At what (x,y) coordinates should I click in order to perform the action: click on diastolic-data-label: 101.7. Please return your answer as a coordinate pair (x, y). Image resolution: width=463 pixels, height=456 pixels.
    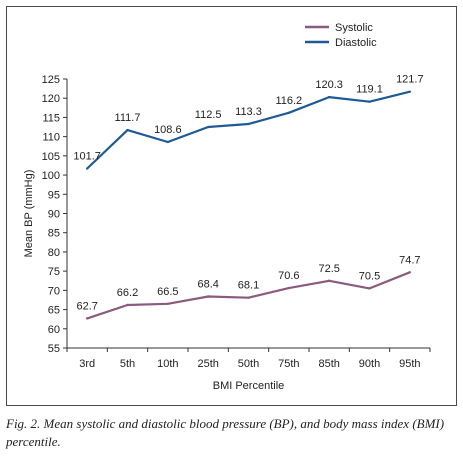
    Looking at the image, I should click on (87, 157).